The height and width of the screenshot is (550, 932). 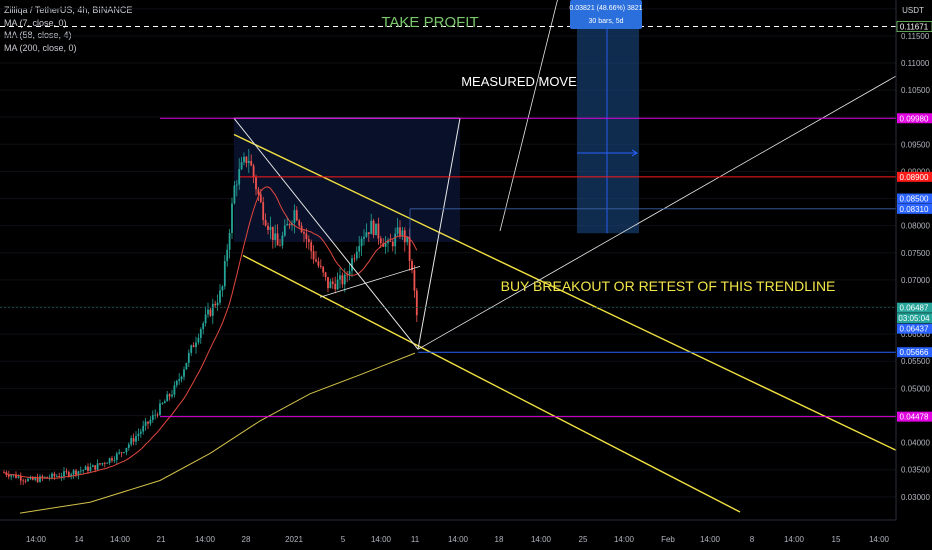 I want to click on time-tick: 5, so click(x=343, y=539).